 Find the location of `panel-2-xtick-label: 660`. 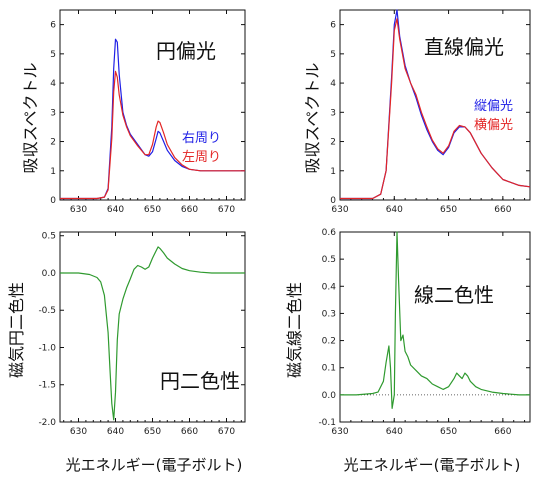

panel-2-xtick-label: 660 is located at coordinates (189, 432).